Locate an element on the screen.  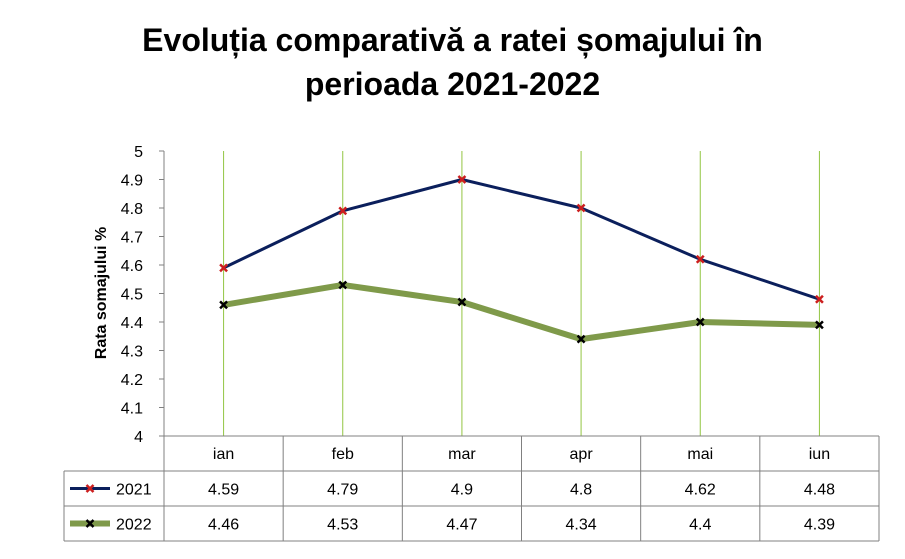
y-tick-label: 4.3 is located at coordinates (132, 352).